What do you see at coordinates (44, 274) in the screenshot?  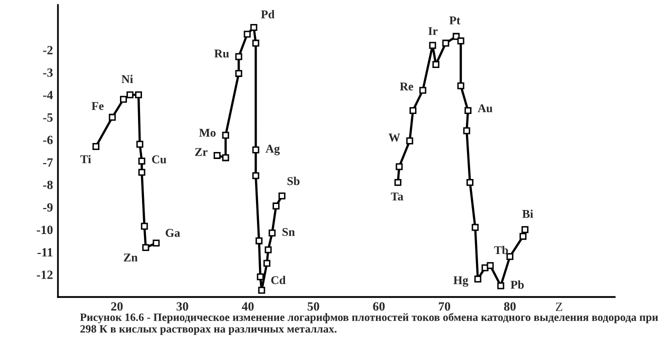 I see `y-tick-label: -12` at bounding box center [44, 274].